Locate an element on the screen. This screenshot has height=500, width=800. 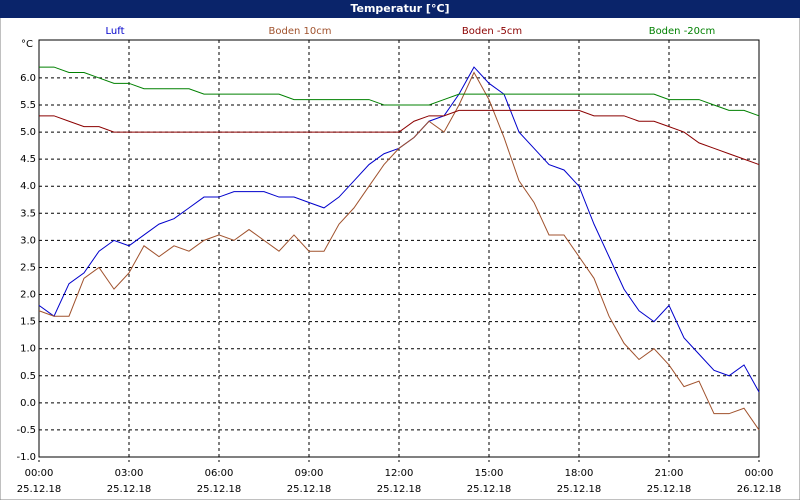
y-tick-label: 0.5 is located at coordinates (28, 376).